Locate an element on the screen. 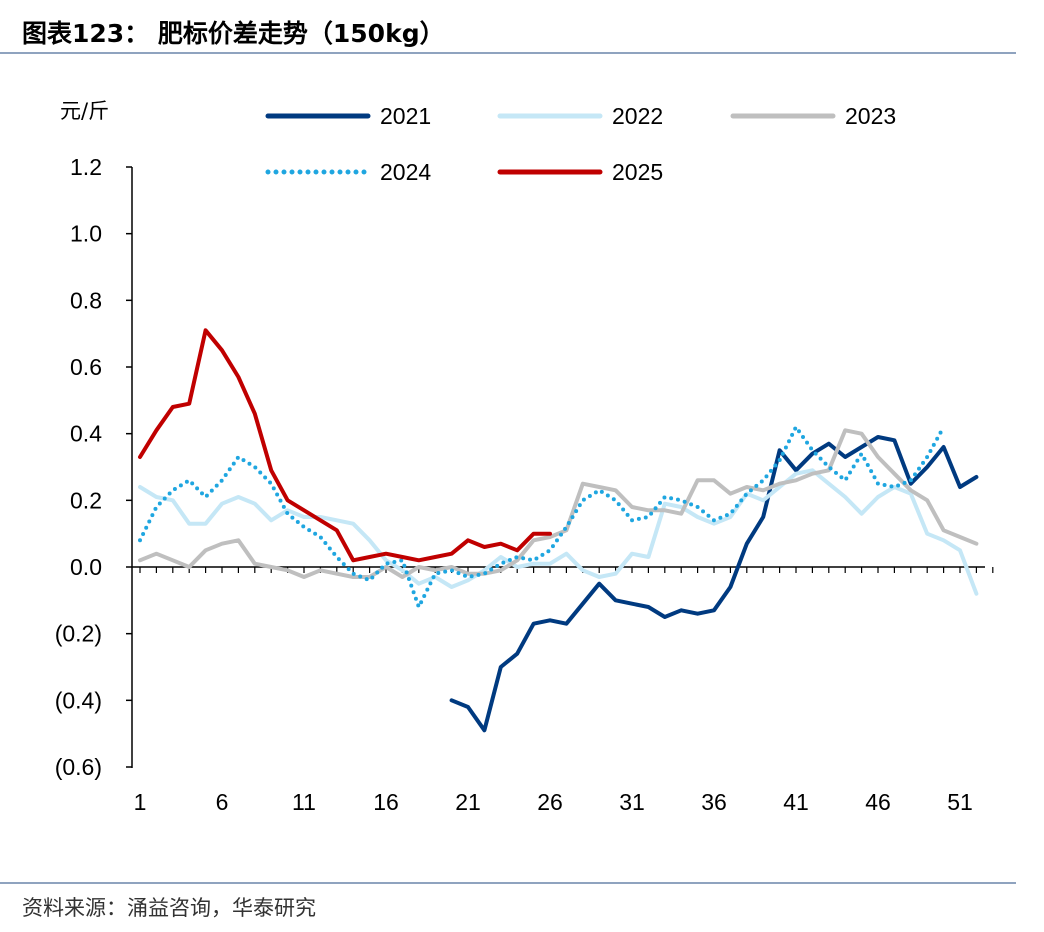  x-tick-label: 6 is located at coordinates (222, 802).